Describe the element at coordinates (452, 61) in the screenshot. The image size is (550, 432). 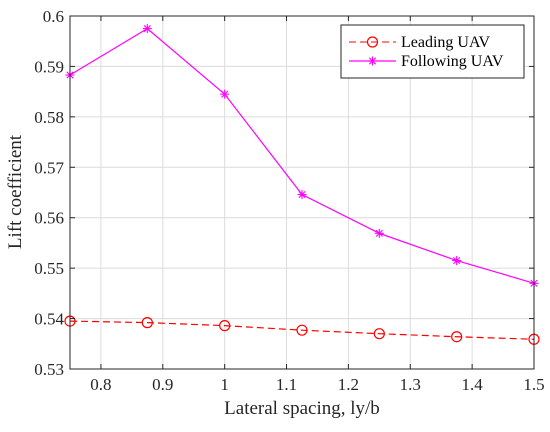
I see `legend-label-following: Following UAV` at that location.